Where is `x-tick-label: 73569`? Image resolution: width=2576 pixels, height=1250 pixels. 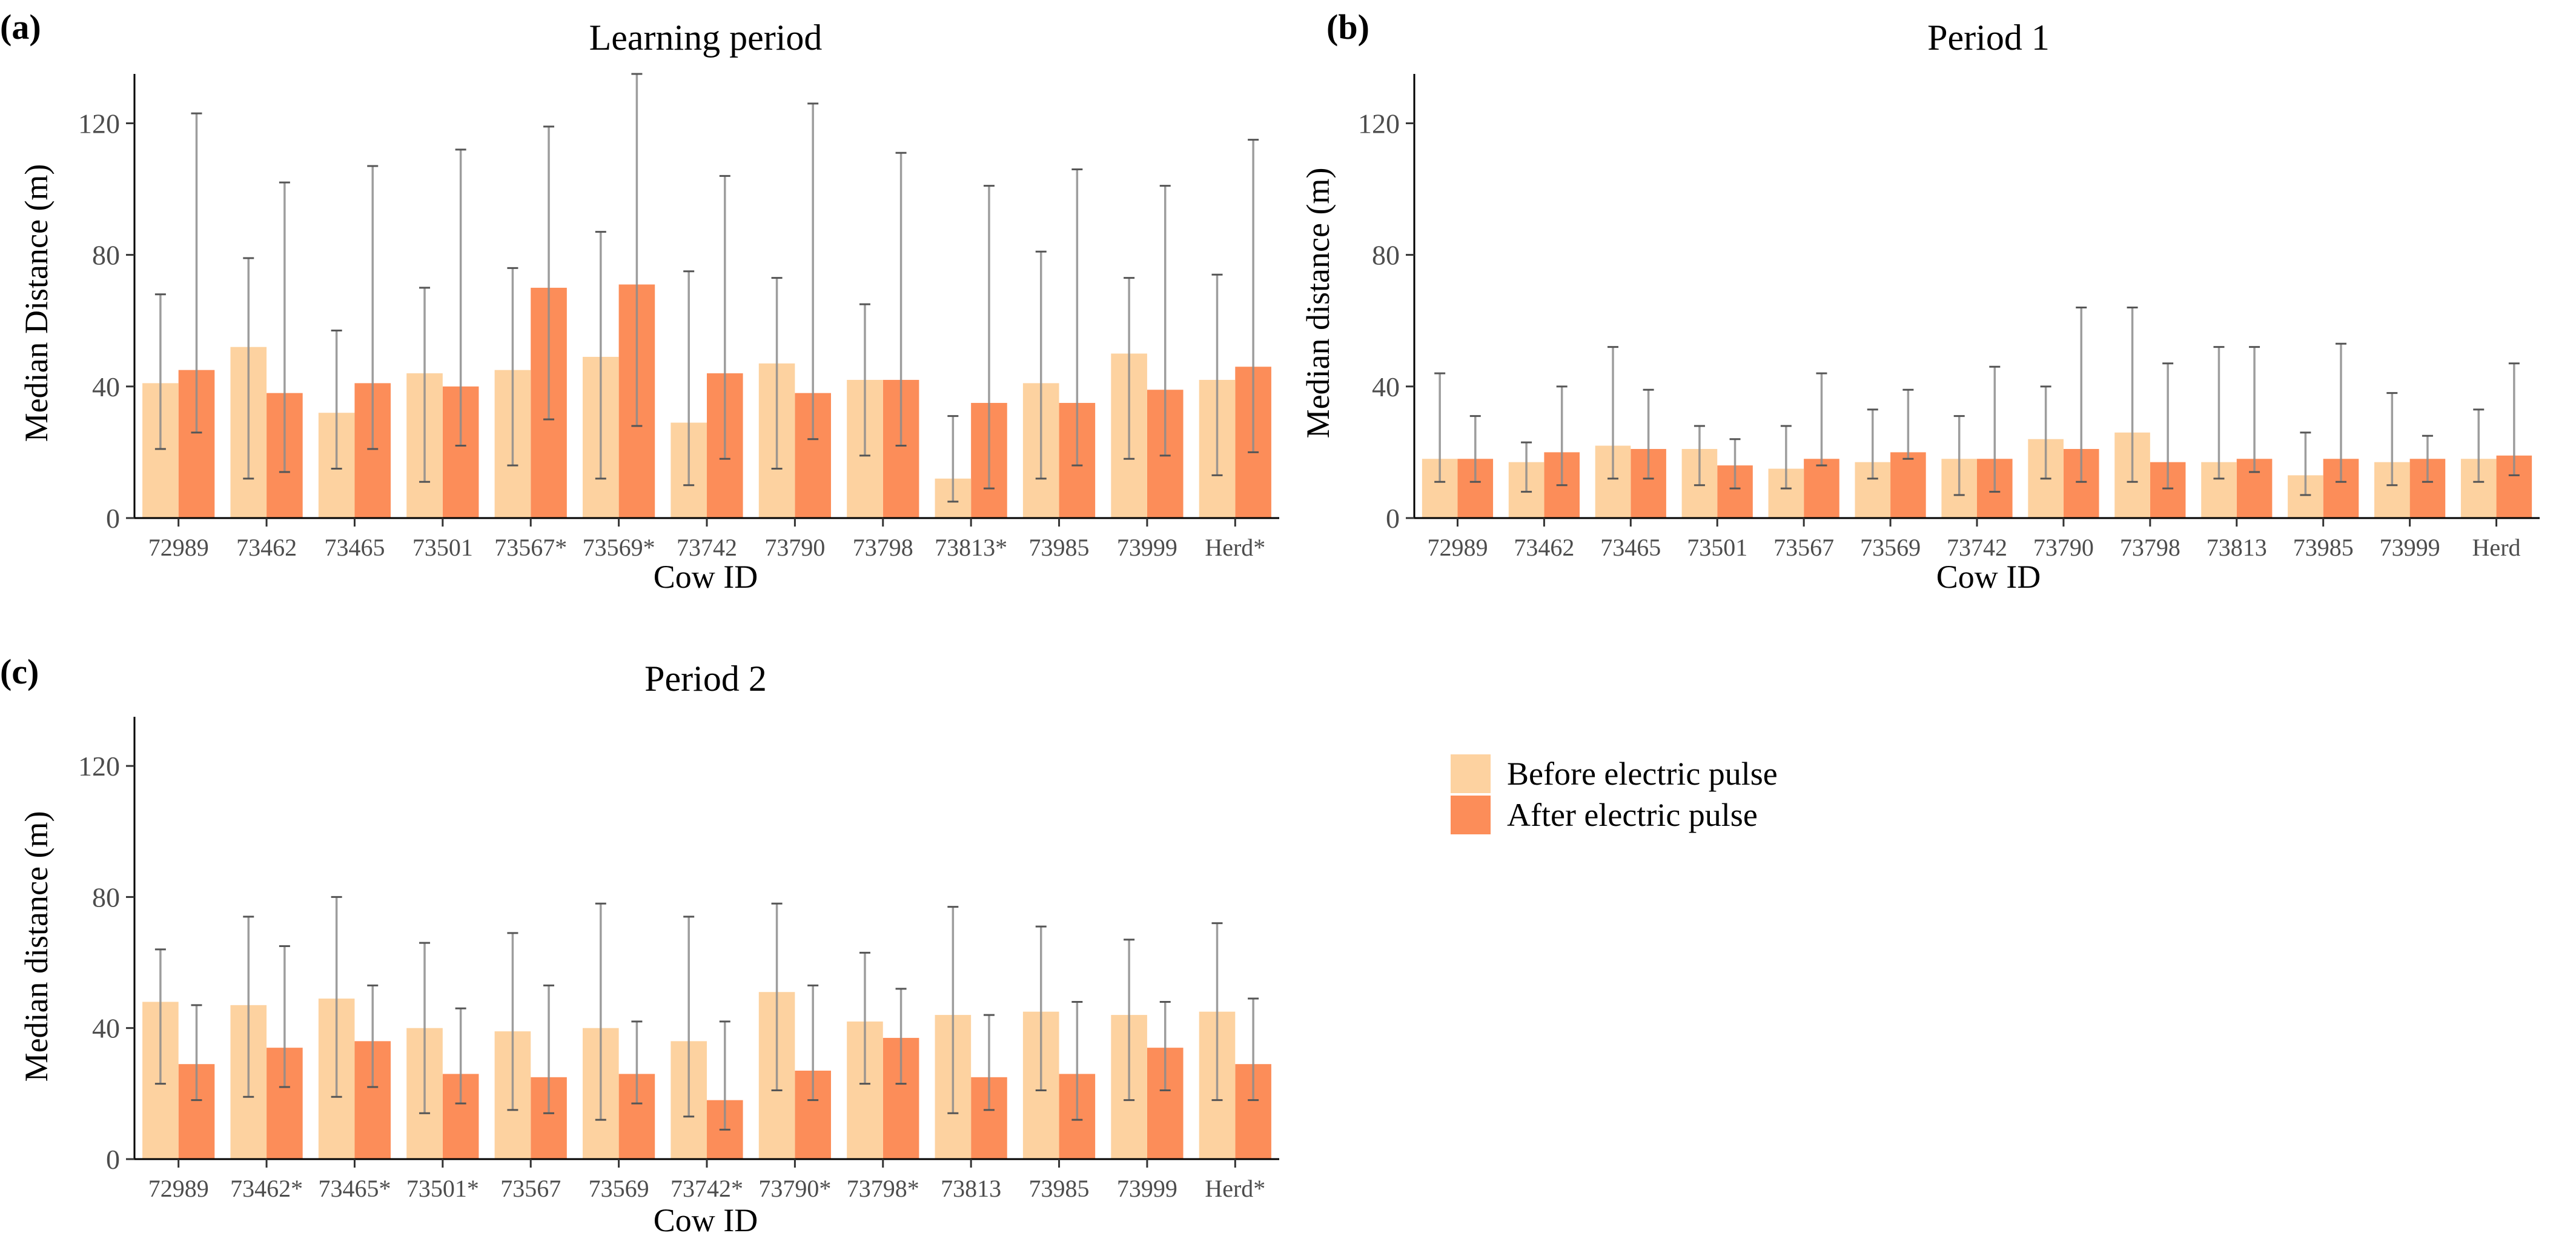
x-tick-label: 73569 is located at coordinates (619, 1189).